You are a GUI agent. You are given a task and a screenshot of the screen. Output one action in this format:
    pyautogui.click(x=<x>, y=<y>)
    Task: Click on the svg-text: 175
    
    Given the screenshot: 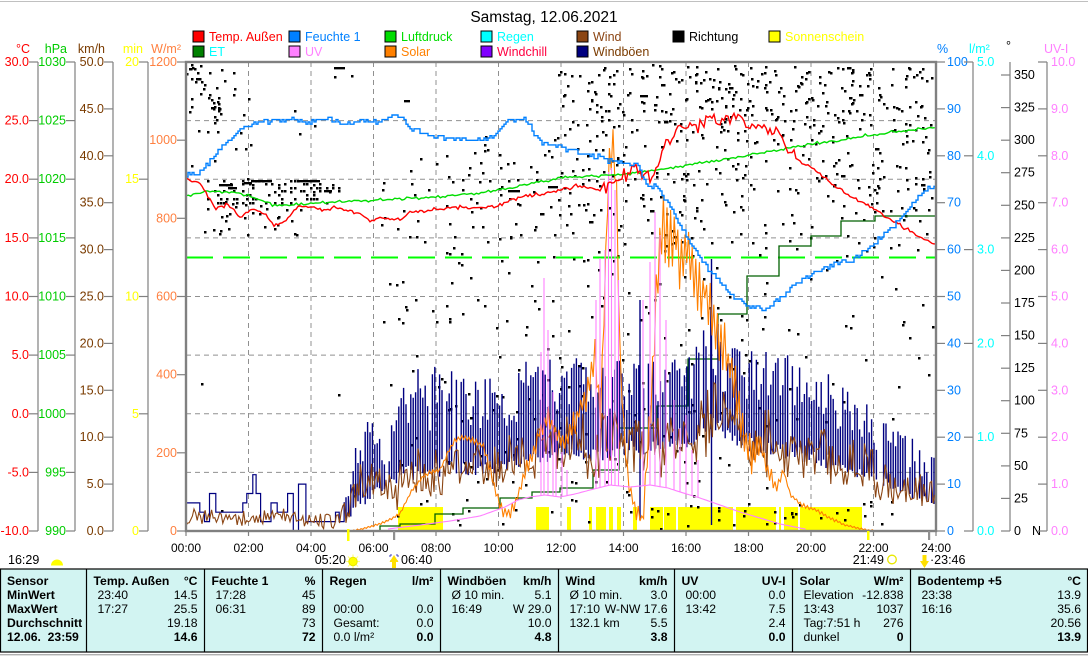 What is the action you would take?
    pyautogui.click(x=1024, y=303)
    